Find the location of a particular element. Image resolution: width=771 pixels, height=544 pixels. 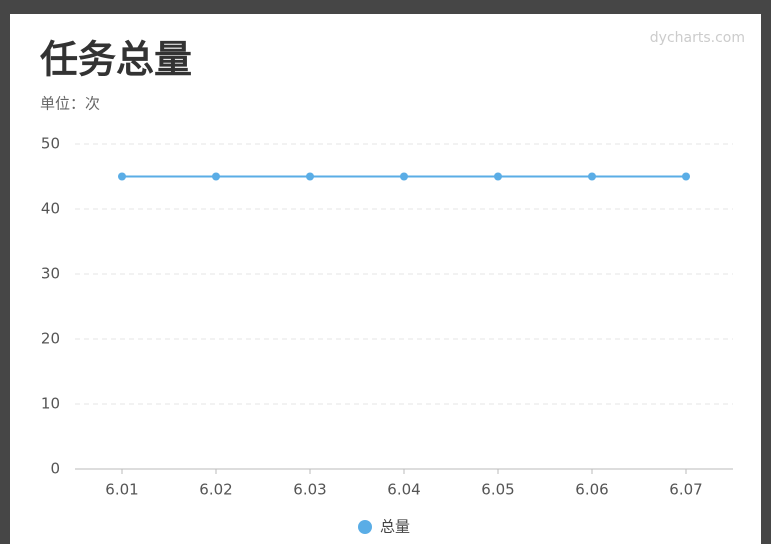

chart-subtitle: 单位：次 is located at coordinates (70, 104).